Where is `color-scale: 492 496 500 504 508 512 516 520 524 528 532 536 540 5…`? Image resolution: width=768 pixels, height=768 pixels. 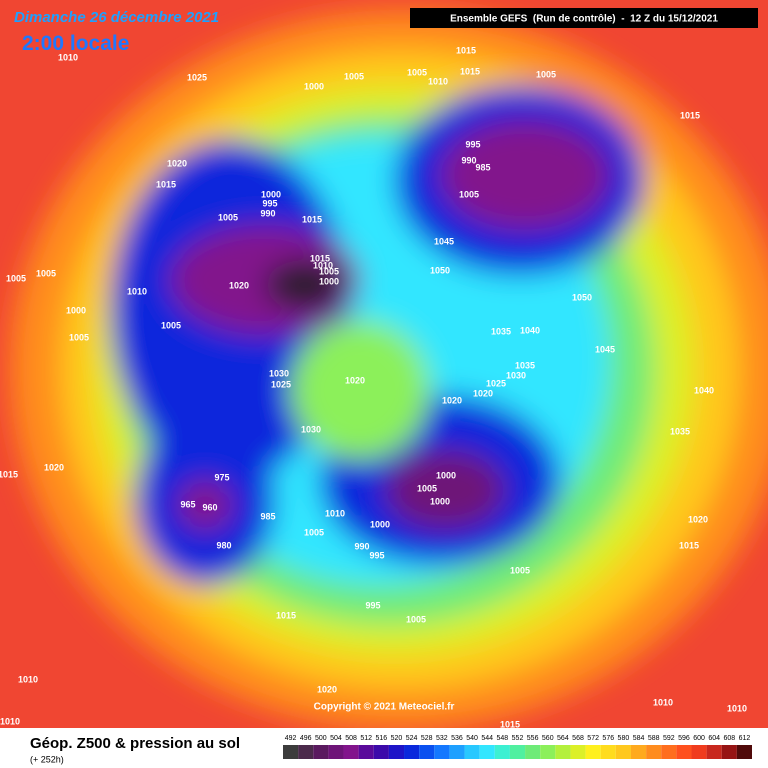 color-scale: 492 496 500 504 508 512 516 520 524 528 532 536 540 5… is located at coordinates (517, 747).